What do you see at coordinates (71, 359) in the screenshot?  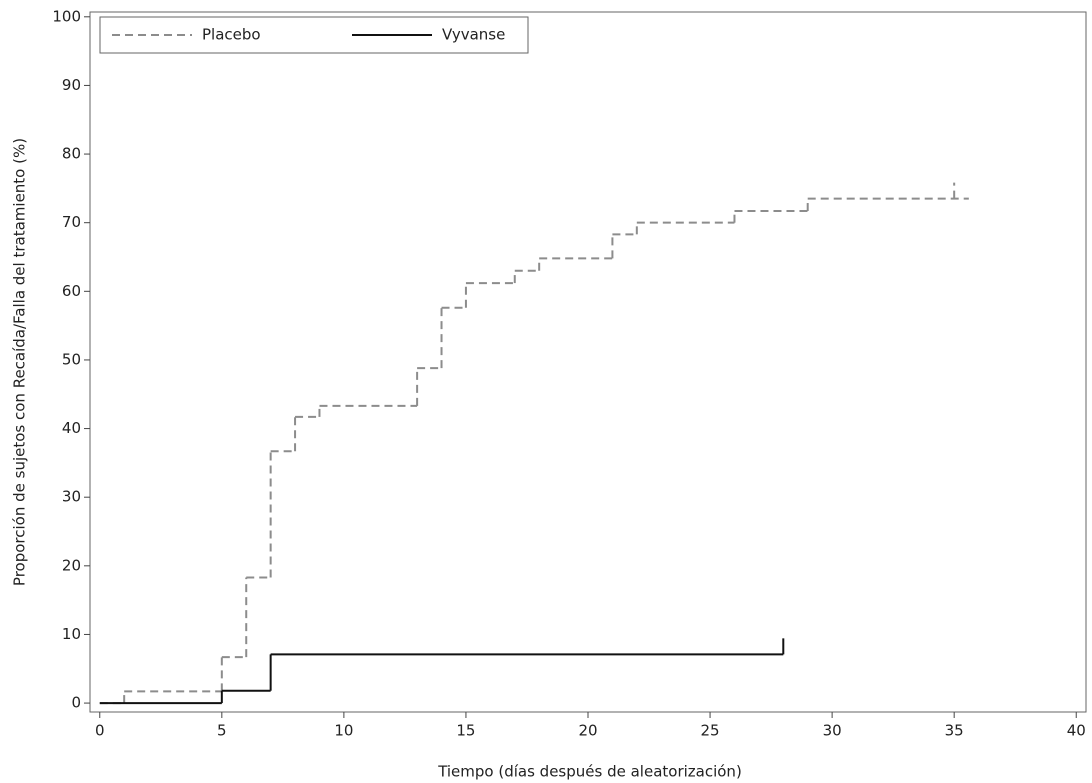 I see `y-tick-label: 50` at bounding box center [71, 359].